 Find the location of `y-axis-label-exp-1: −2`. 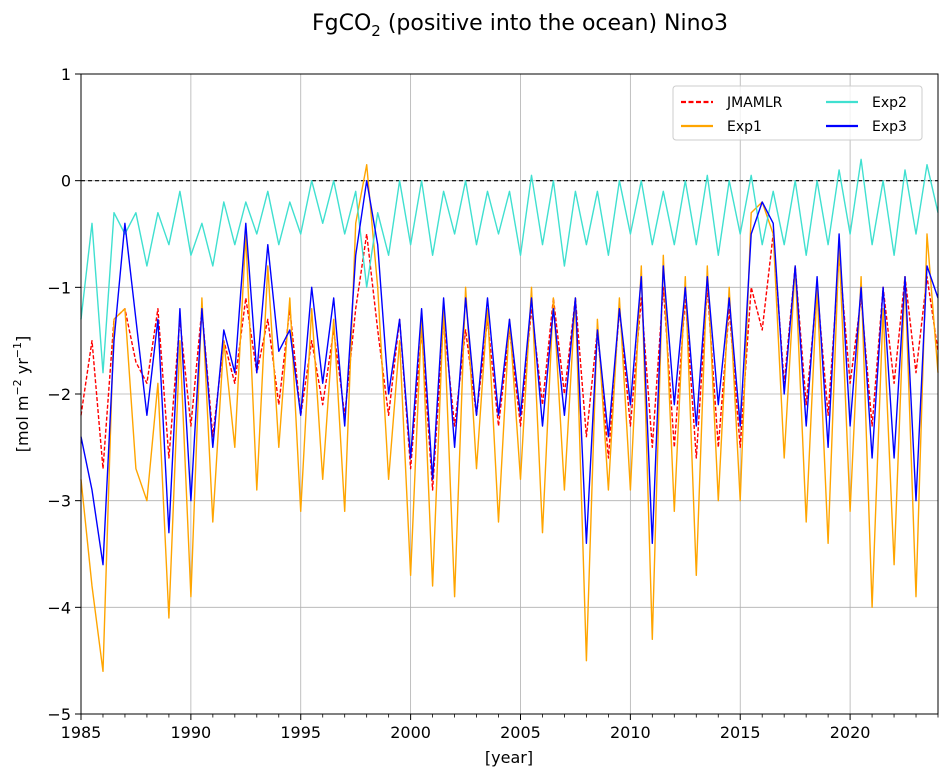

y-axis-label-exp-1: −2 is located at coordinates (17, 387).